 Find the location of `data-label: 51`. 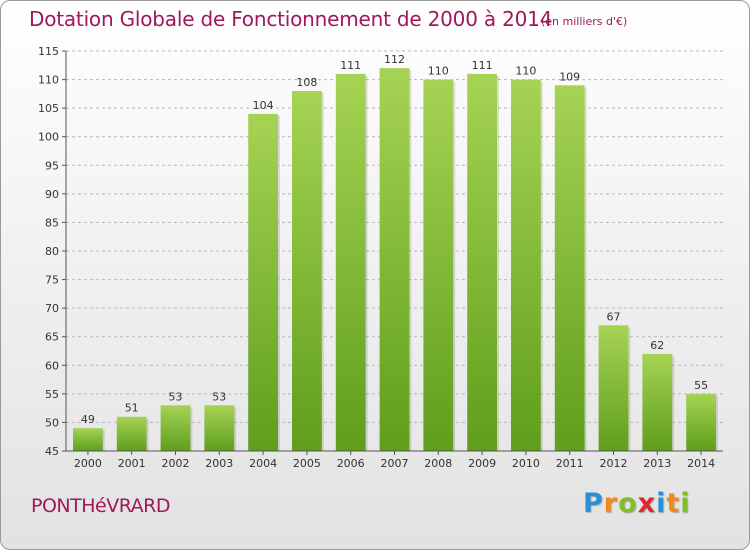

data-label: 51 is located at coordinates (132, 408).